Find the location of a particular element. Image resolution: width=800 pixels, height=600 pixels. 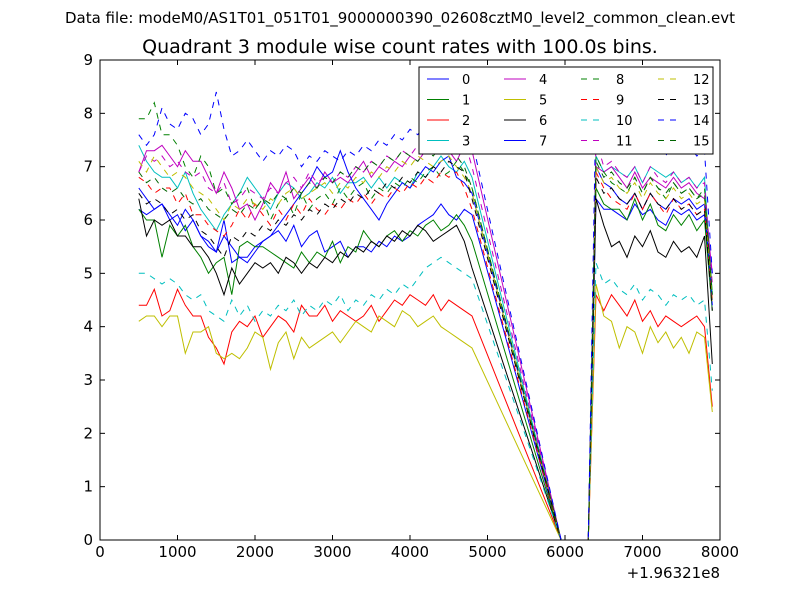

legend-label-7: 7 is located at coordinates (543, 142).